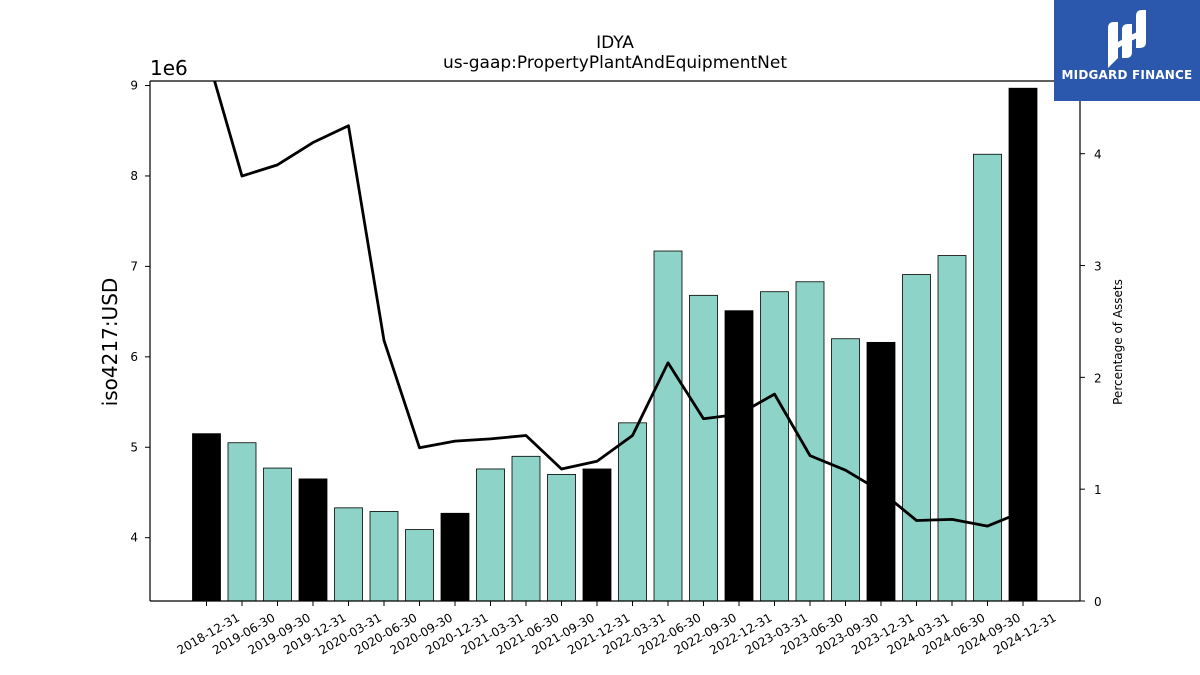 The width and height of the screenshot is (1200, 675). What do you see at coordinates (110, 342) in the screenshot?
I see `y-axis-label: iso4217:USD` at bounding box center [110, 342].